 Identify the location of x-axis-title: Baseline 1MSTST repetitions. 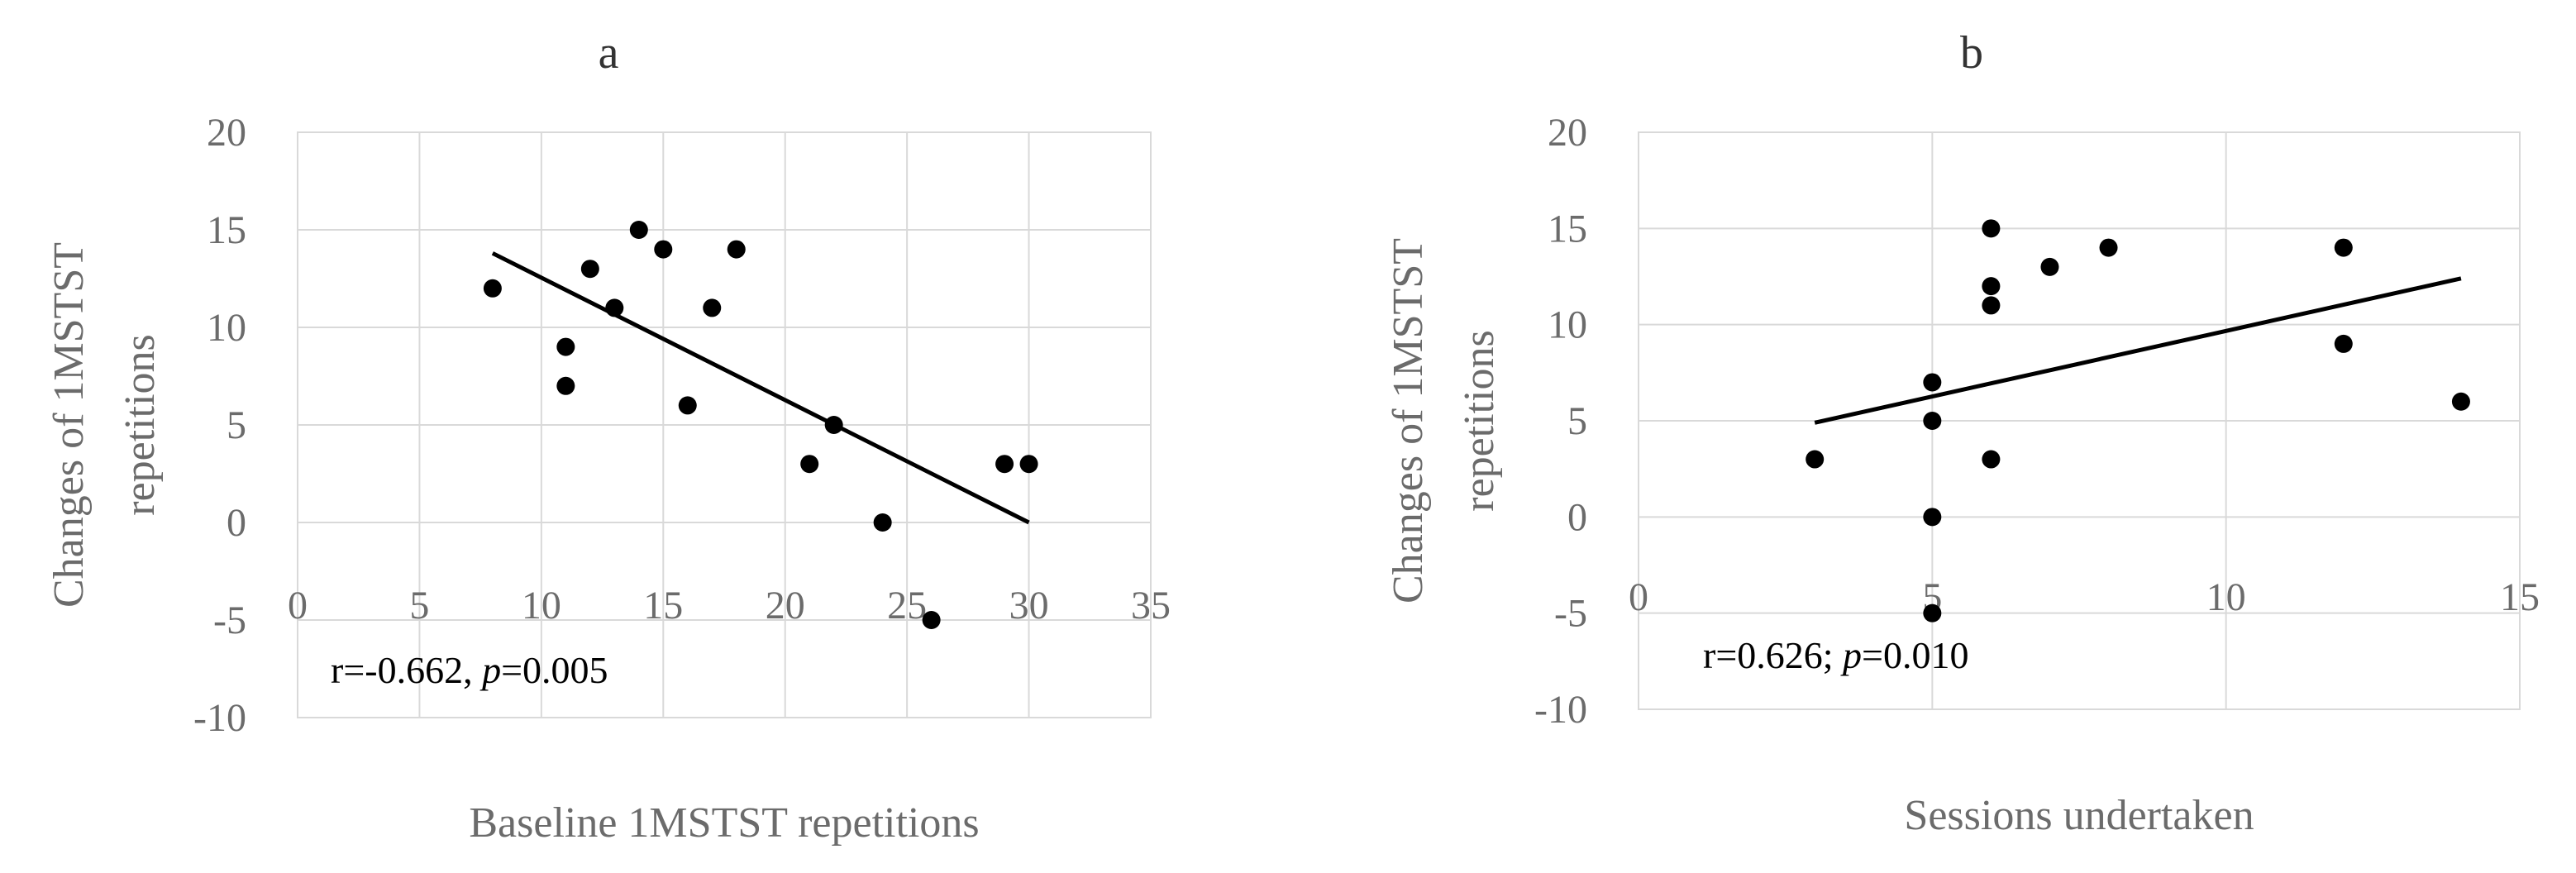
(724, 823).